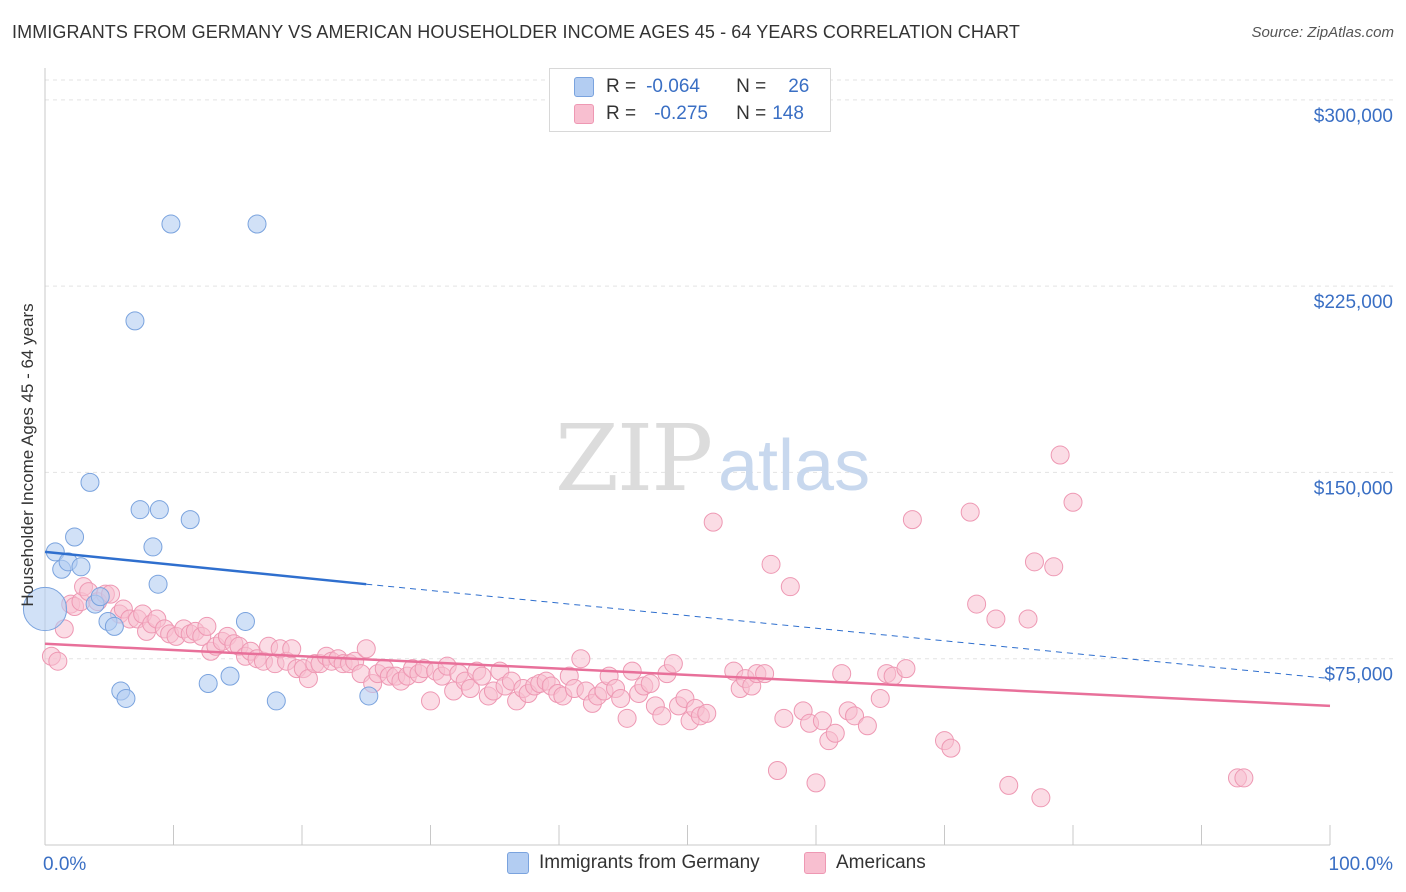 Image resolution: width=1406 pixels, height=892 pixels. What do you see at coordinates (687, 675) in the screenshot?
I see `americans-trend-line` at bounding box center [687, 675].